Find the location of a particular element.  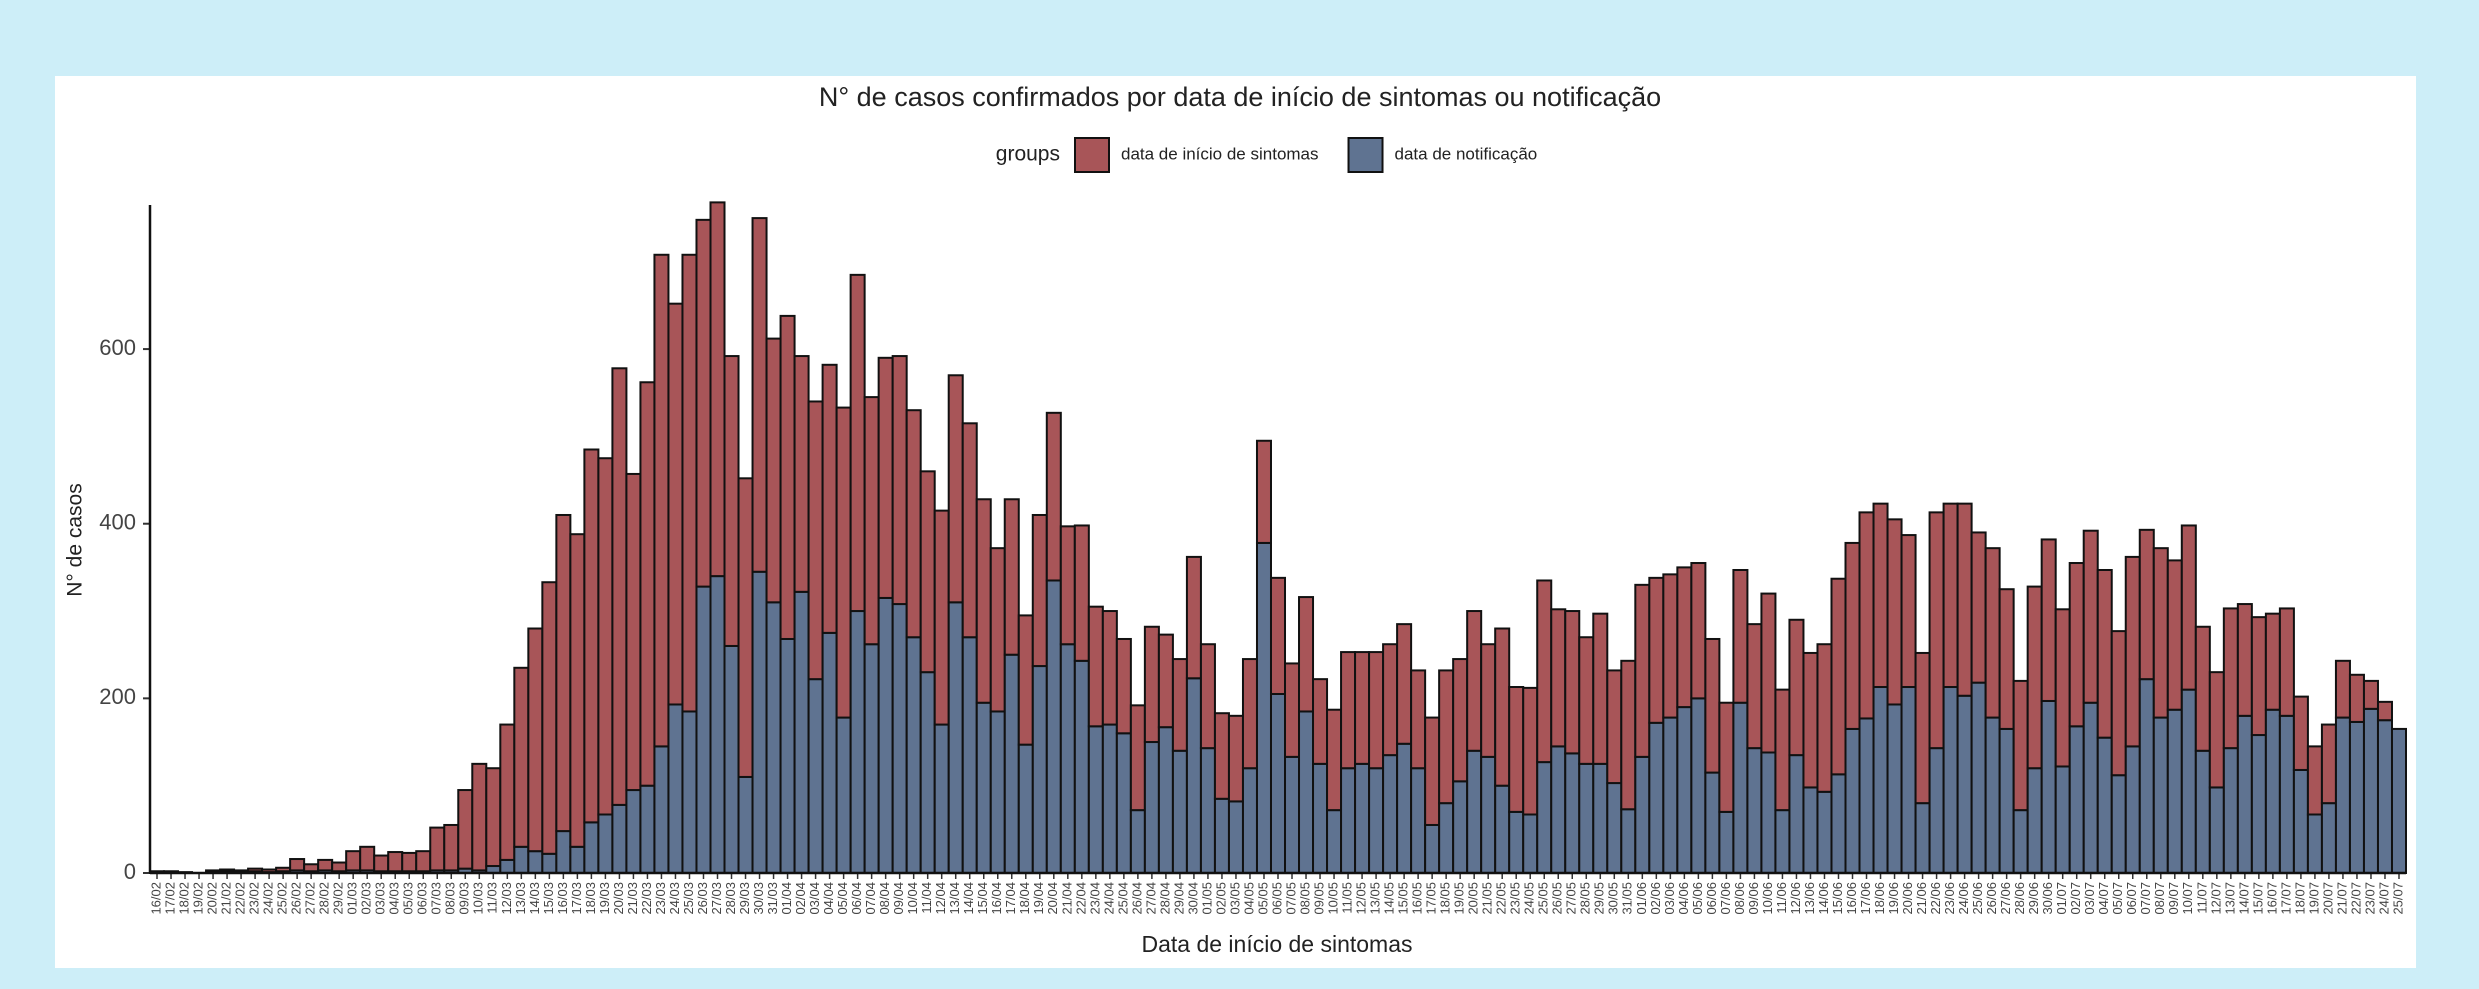

x-tick-label: 08/05 is located at coordinates (1304, 898).